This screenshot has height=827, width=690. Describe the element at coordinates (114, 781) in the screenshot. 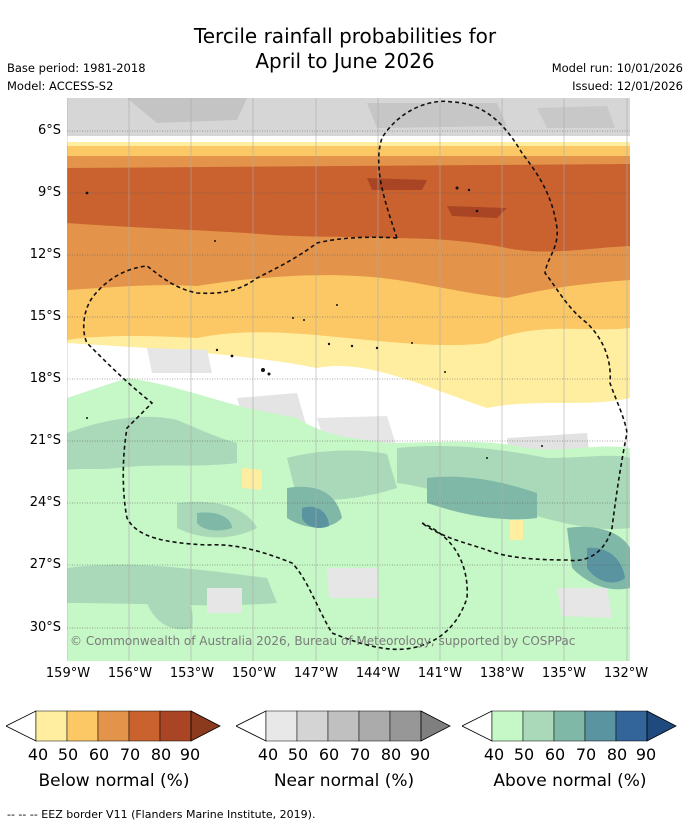

I see `below-normal-label: Below normal (%)` at that location.